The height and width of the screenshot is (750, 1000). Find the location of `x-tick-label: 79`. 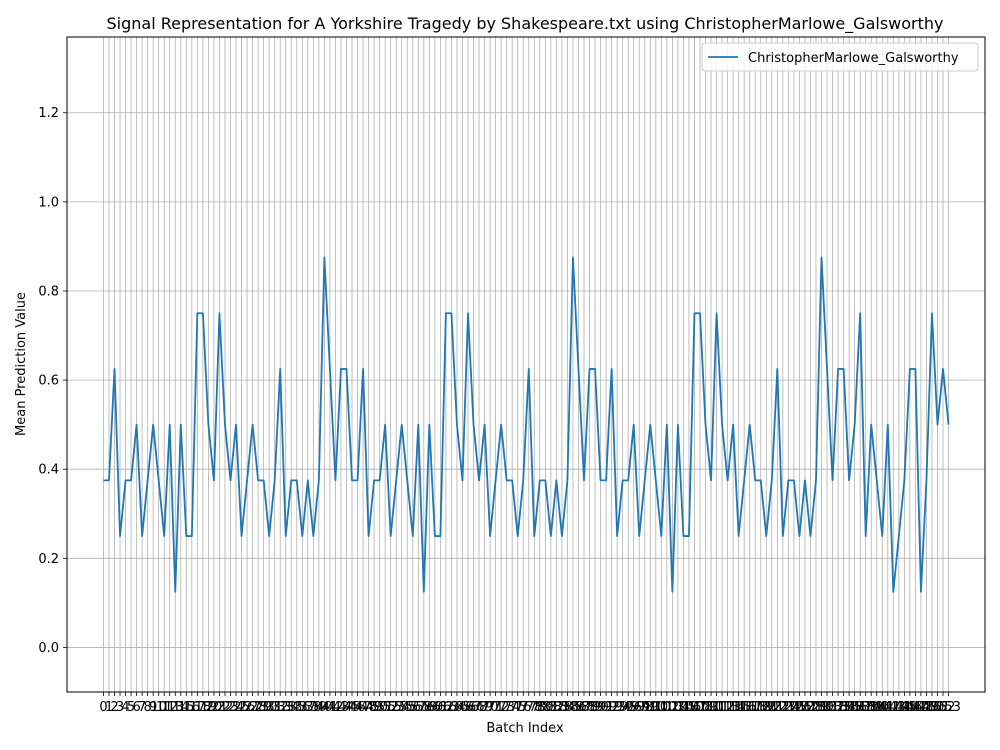

x-tick-label: 79 is located at coordinates (540, 707).